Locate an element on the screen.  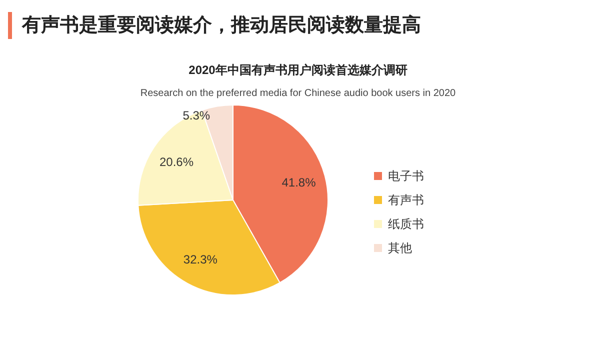
legend-label: 纸质书 is located at coordinates (406, 224).